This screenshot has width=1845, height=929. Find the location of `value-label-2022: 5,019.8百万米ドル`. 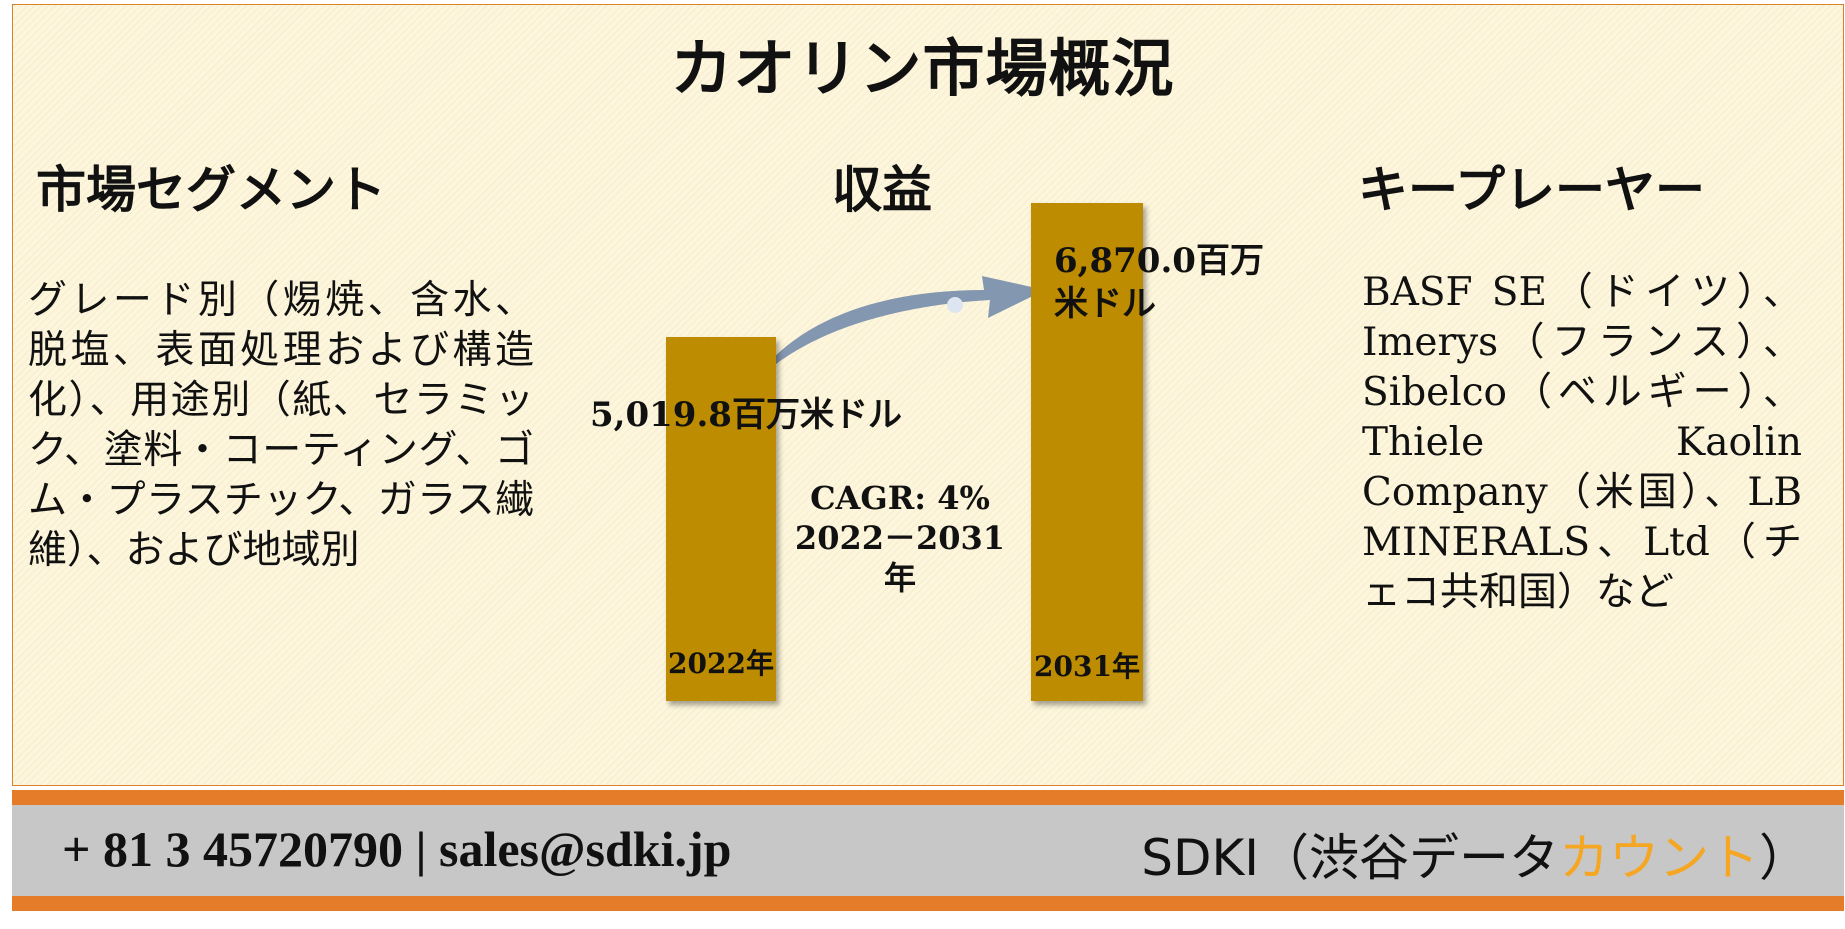

value-label-2022: 5,019.8百万米ドル is located at coordinates (746, 415).